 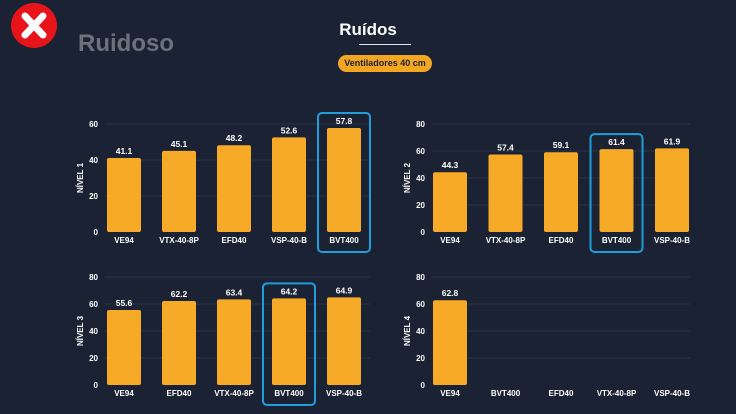 I want to click on close-x-icon, so click(x=34, y=25).